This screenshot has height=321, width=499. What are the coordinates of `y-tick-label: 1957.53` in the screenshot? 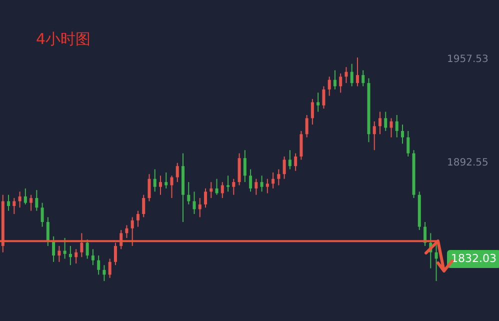 It's located at (467, 59).